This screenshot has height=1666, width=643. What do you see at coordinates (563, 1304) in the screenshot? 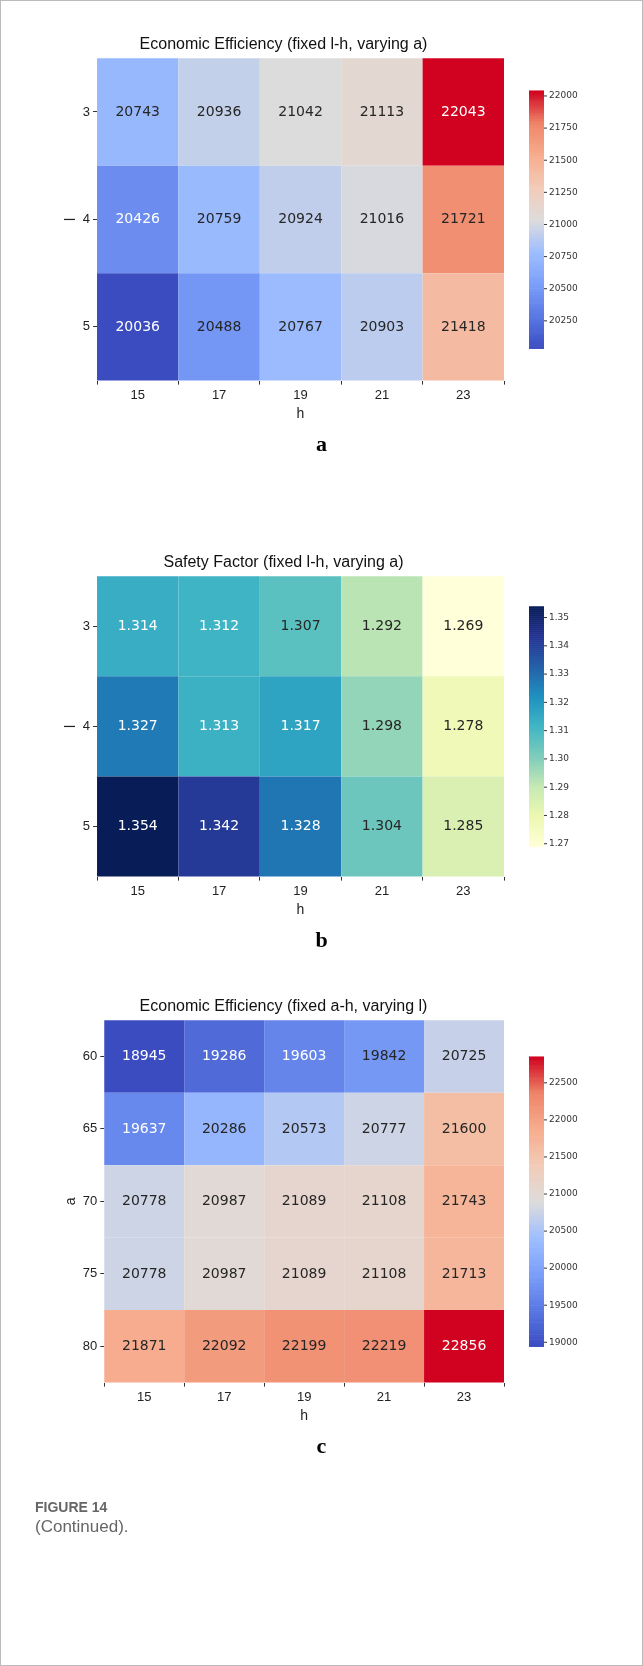
I see `color-bar-label: 19500` at bounding box center [563, 1304].